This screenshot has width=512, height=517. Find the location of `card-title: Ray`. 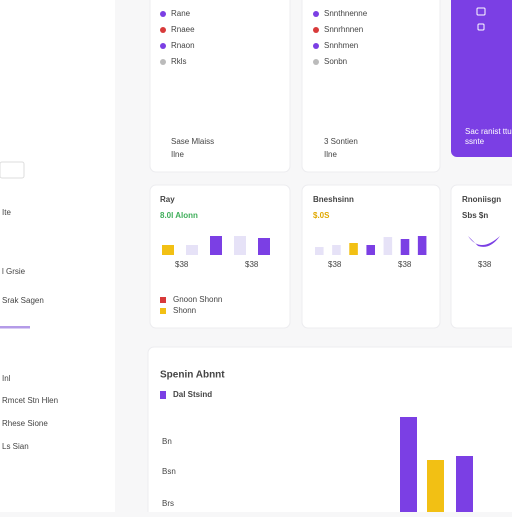

card-title: Ray is located at coordinates (167, 199).